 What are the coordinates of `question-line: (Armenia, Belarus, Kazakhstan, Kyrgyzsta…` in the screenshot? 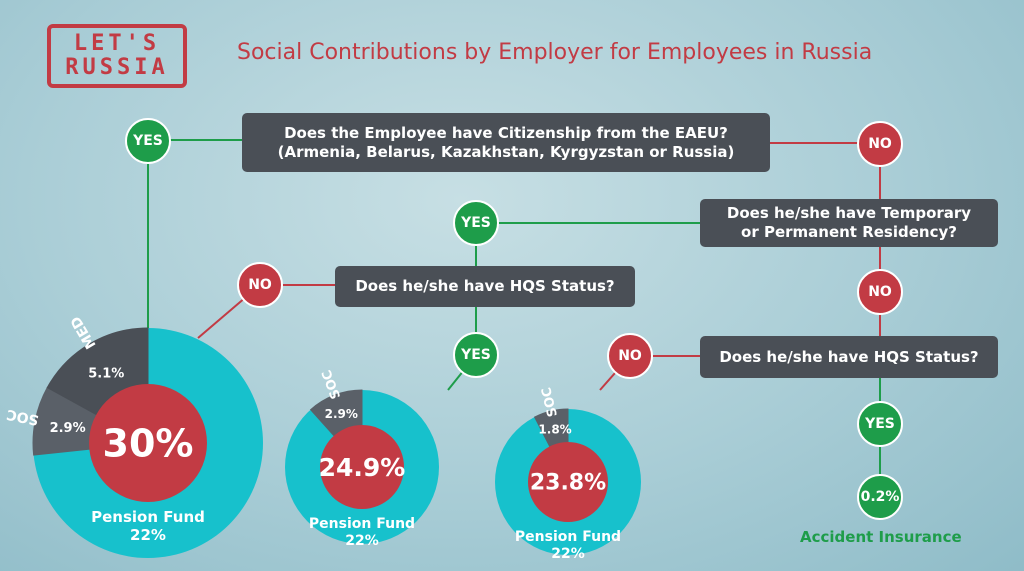 It's located at (506, 151).